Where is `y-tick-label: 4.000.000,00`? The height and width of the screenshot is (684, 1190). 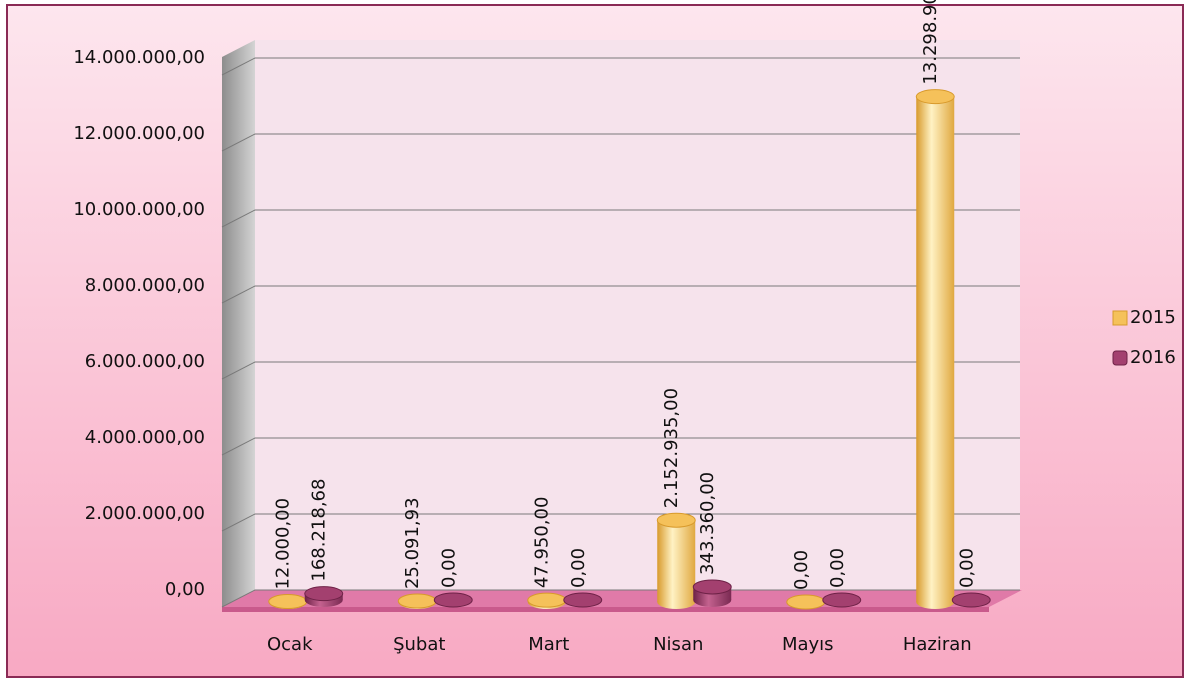
y-tick-label: 4.000.000,00 is located at coordinates (145, 437).